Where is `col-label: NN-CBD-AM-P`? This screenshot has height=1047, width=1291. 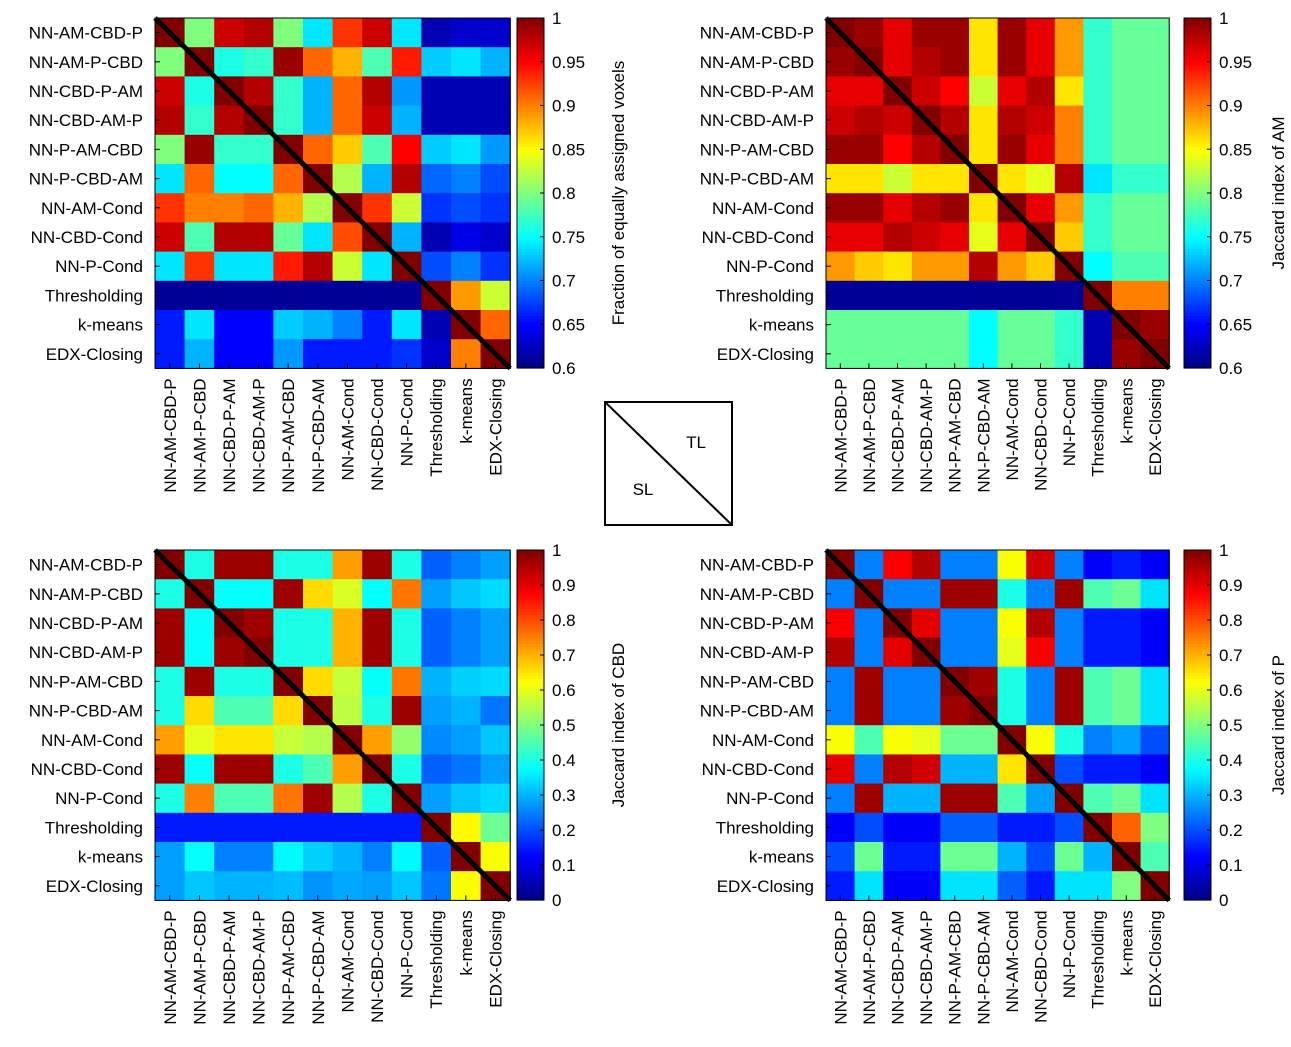
col-label: NN-CBD-AM-P is located at coordinates (926, 967).